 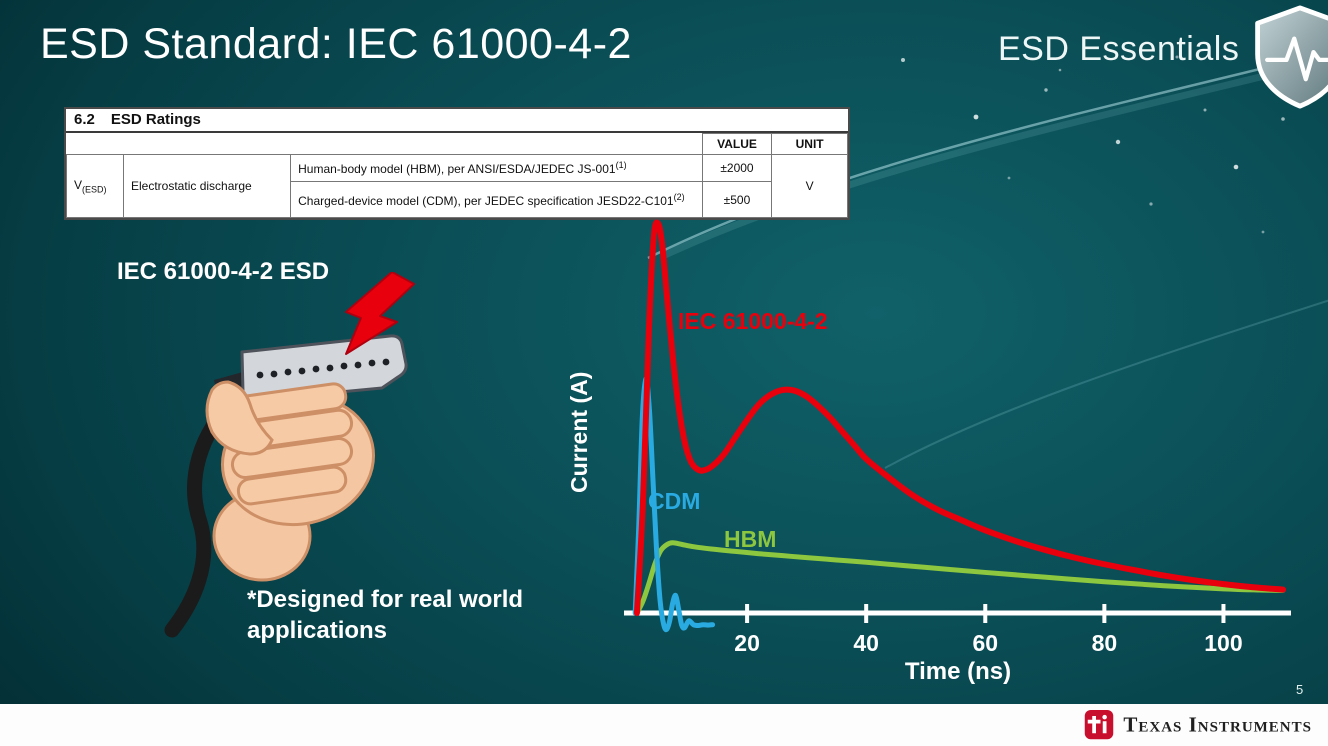 What do you see at coordinates (94, 189) in the screenshot?
I see `param-symbol-sub: (ESD)` at bounding box center [94, 189].